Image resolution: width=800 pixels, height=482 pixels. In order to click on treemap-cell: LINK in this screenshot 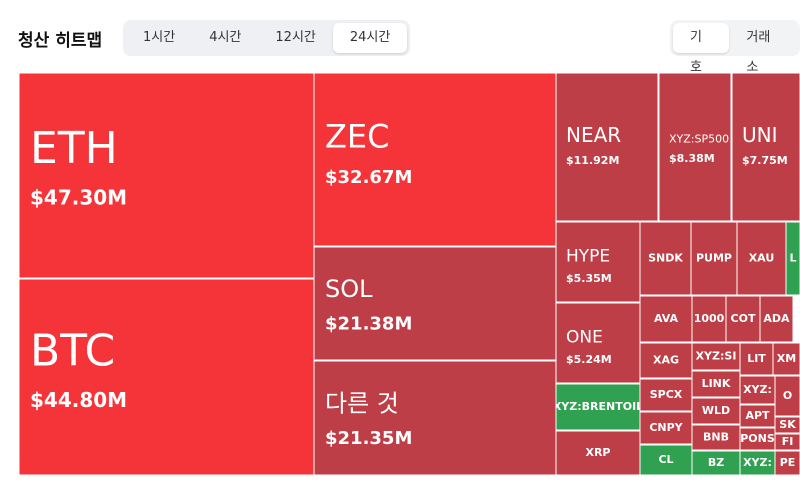, I will do `click(716, 384)`.